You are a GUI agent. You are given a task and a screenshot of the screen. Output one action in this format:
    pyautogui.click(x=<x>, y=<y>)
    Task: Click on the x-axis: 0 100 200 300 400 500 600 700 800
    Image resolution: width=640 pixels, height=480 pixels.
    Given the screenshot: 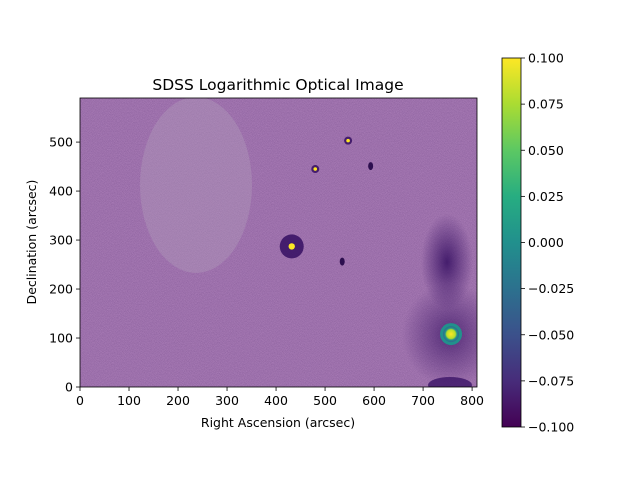 What is the action you would take?
    pyautogui.click(x=280, y=397)
    